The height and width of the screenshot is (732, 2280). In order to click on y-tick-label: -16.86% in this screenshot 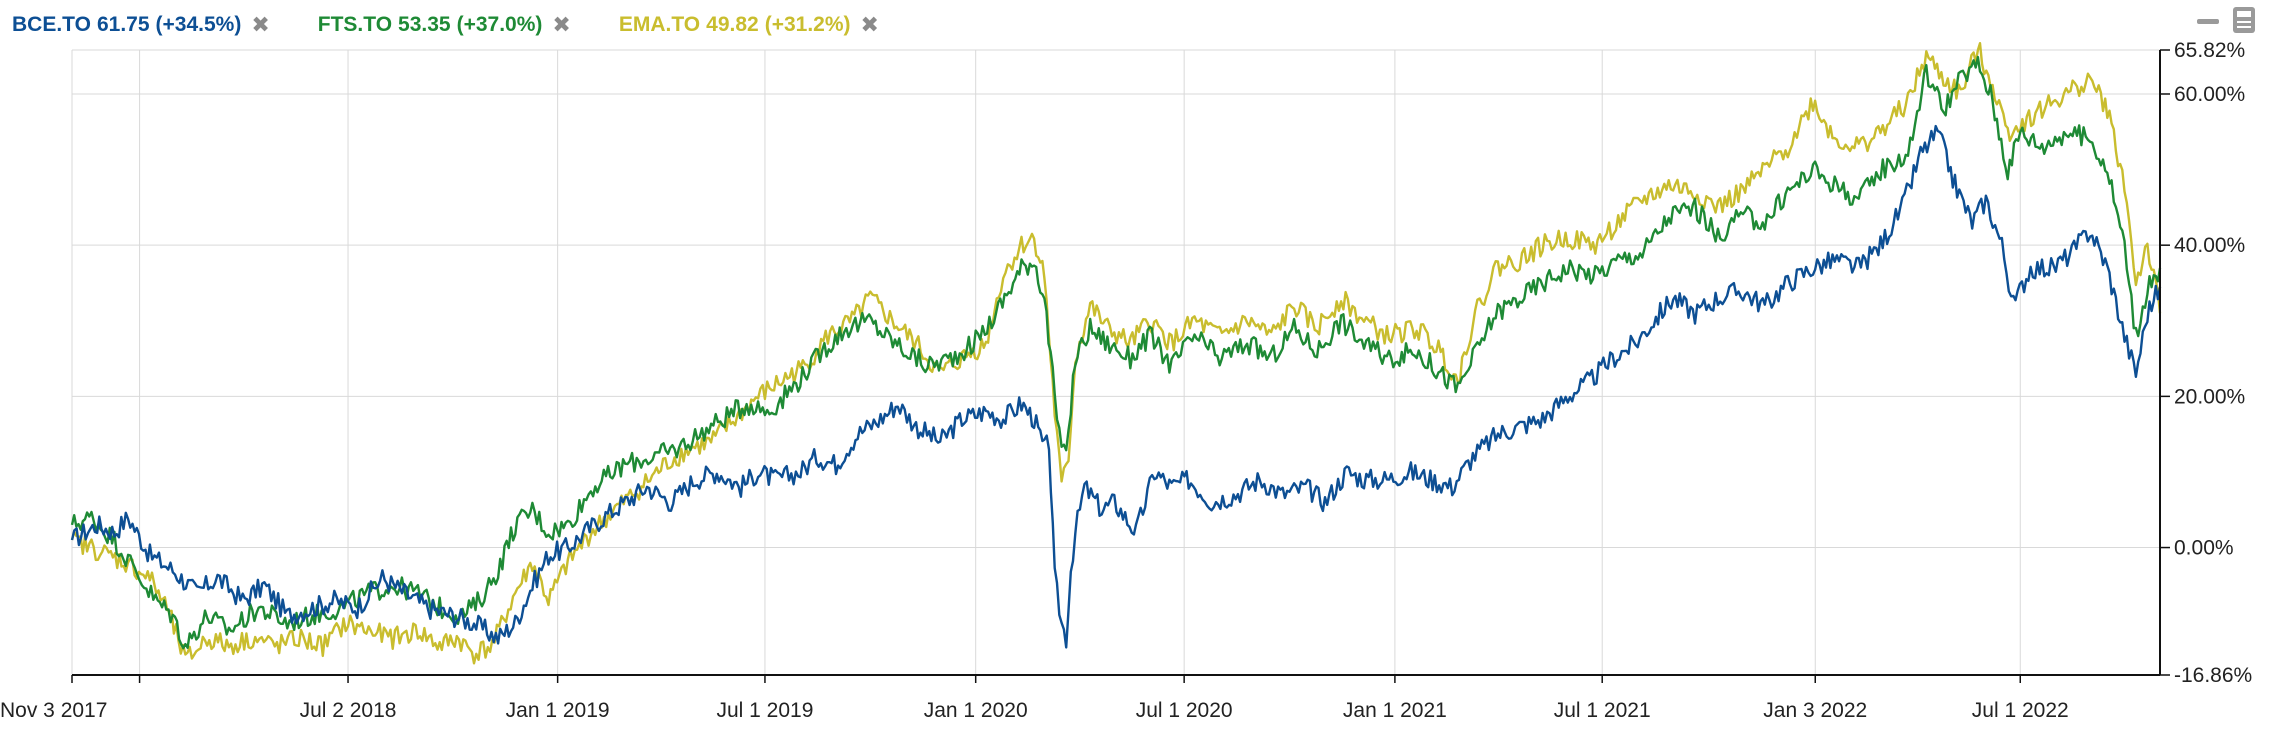, I will do `click(2213, 675)`.